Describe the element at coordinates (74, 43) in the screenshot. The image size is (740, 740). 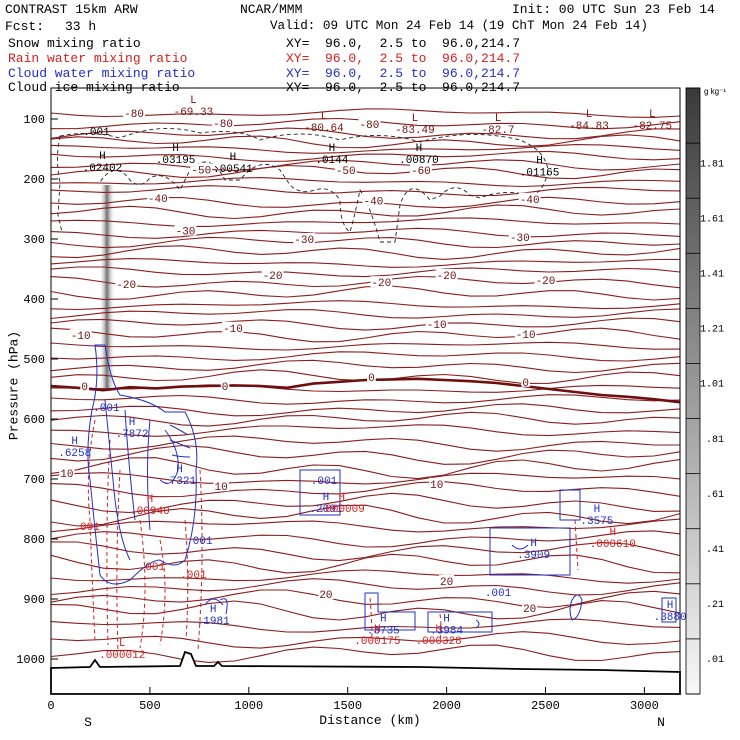
I see `field-name-snow: Snow mixing ratio` at that location.